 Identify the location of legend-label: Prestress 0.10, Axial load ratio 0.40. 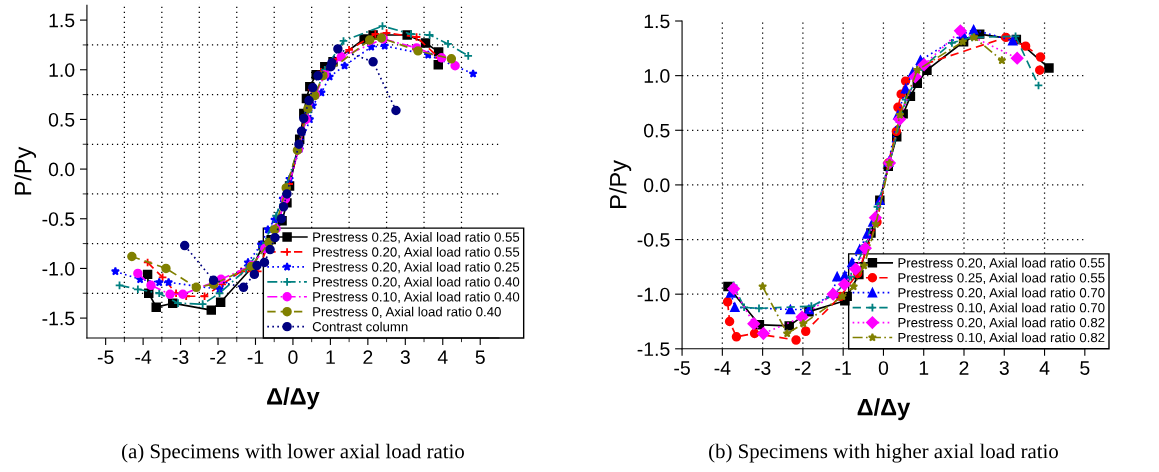
(416, 297).